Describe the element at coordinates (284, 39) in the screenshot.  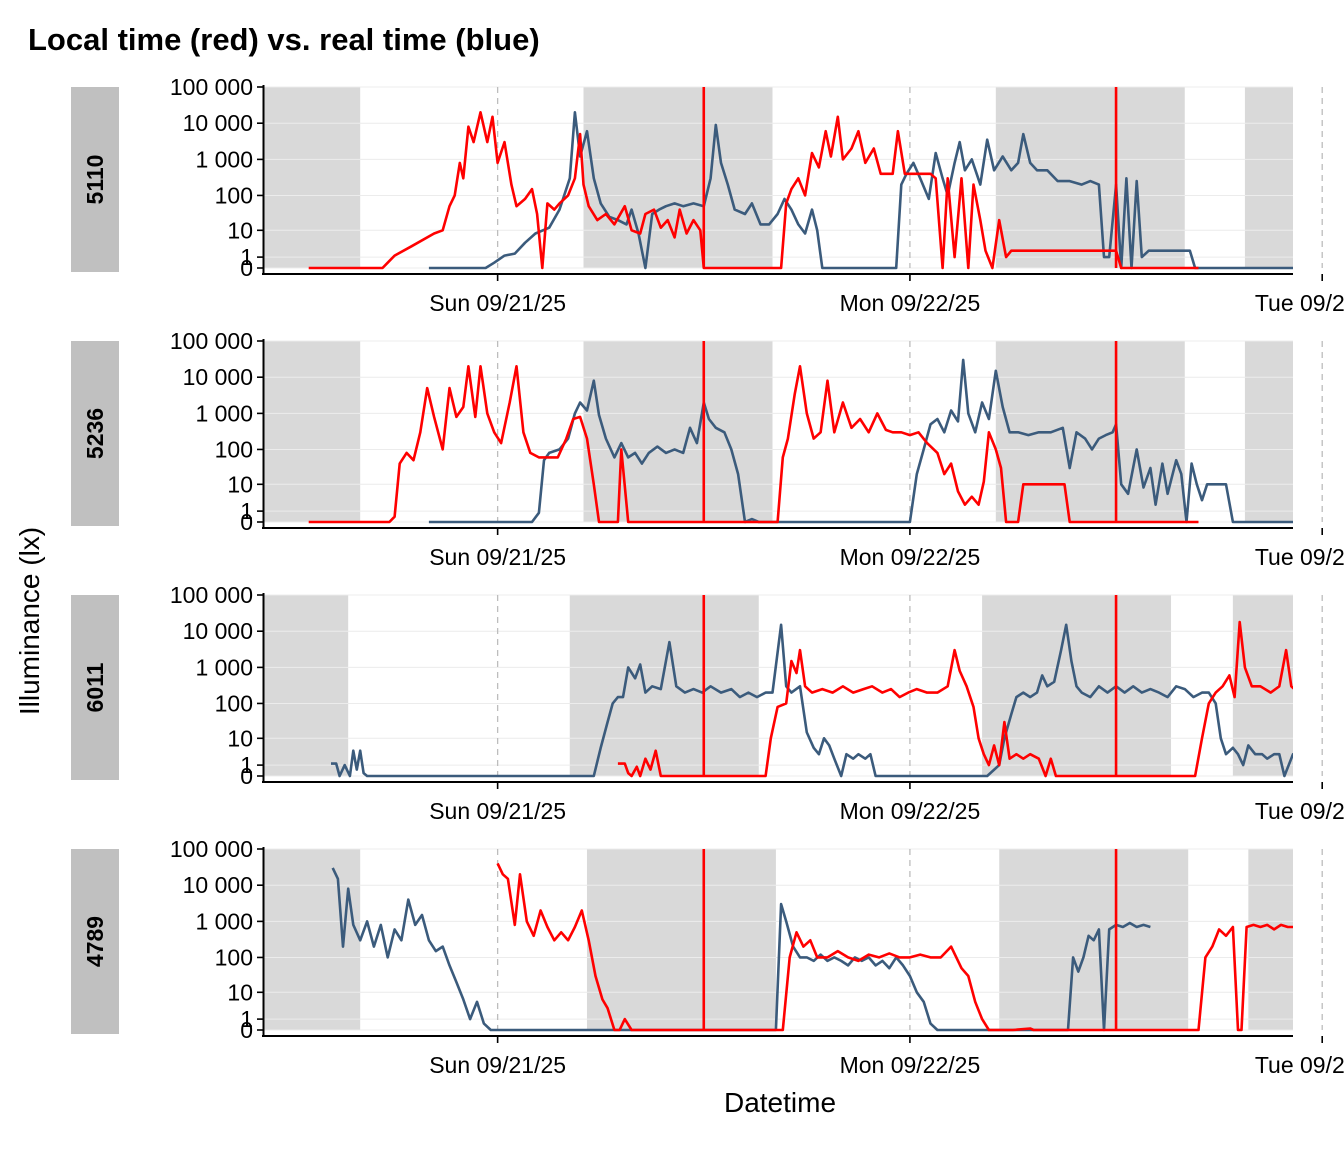
I see `chart-title: Local time (red) vs. real time (blue)` at that location.